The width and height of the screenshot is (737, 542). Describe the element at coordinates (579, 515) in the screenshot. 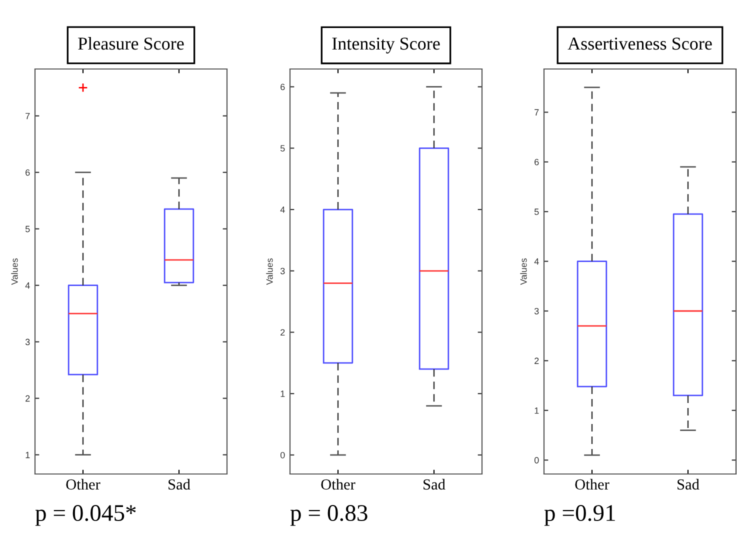

I see `text: p =0.91` at that location.